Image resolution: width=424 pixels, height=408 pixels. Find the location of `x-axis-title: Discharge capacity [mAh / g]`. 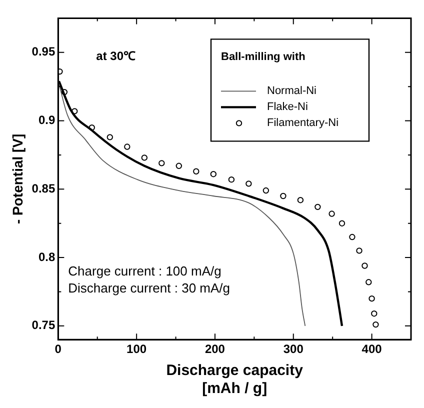

x-axis-title: Discharge capacity [mAh / g] is located at coordinates (235, 380).